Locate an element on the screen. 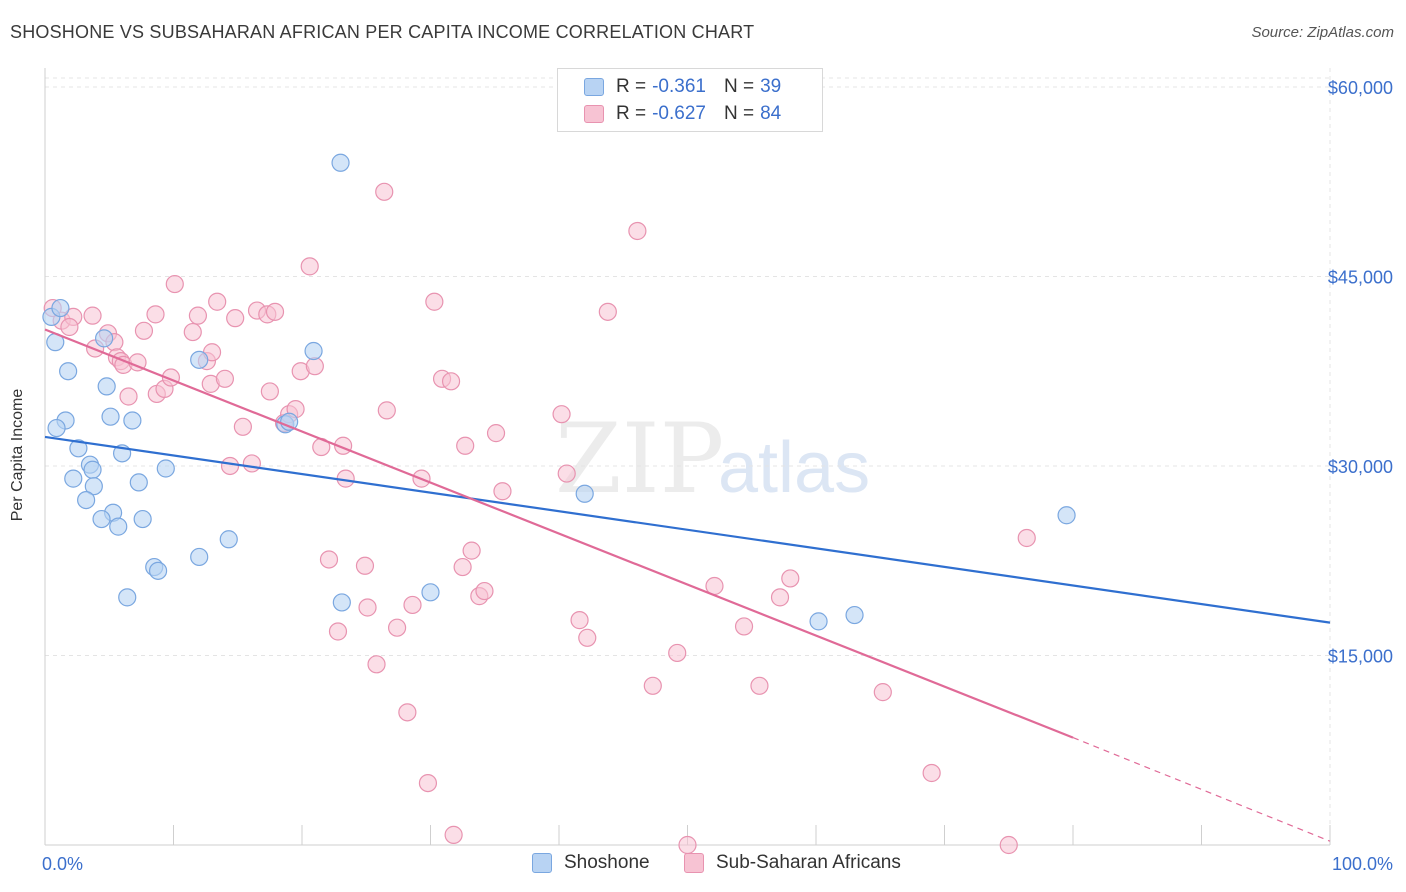 The height and width of the screenshot is (892, 1406). legend-label-shoshone: Shoshone is located at coordinates (607, 862).